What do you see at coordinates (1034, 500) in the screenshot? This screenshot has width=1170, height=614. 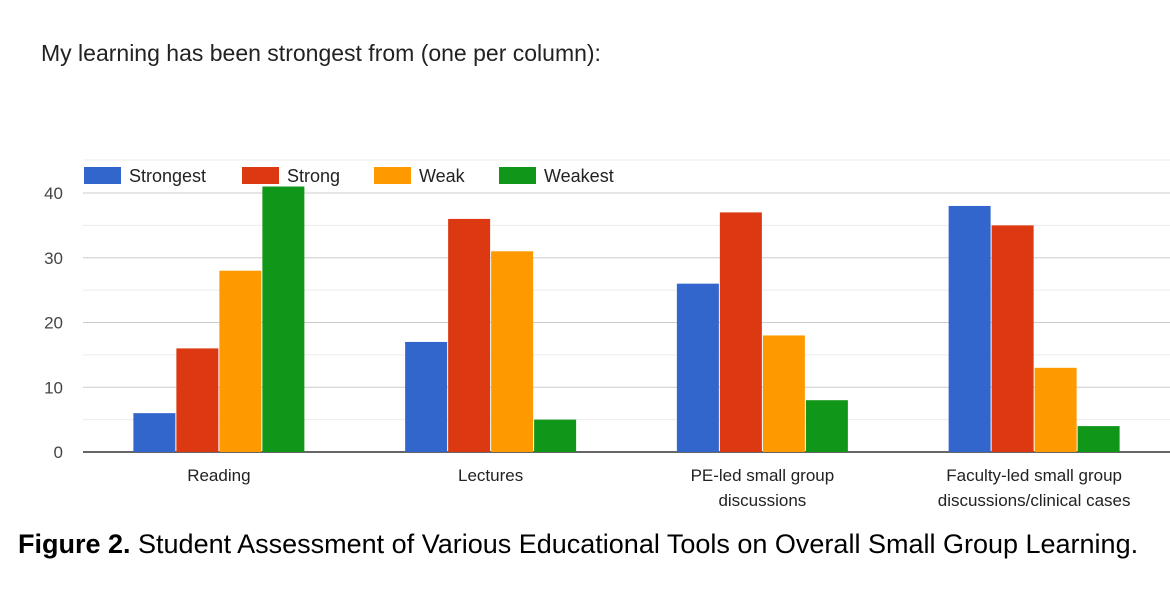 I see `x-tick-label: discussions/clinical cases` at bounding box center [1034, 500].